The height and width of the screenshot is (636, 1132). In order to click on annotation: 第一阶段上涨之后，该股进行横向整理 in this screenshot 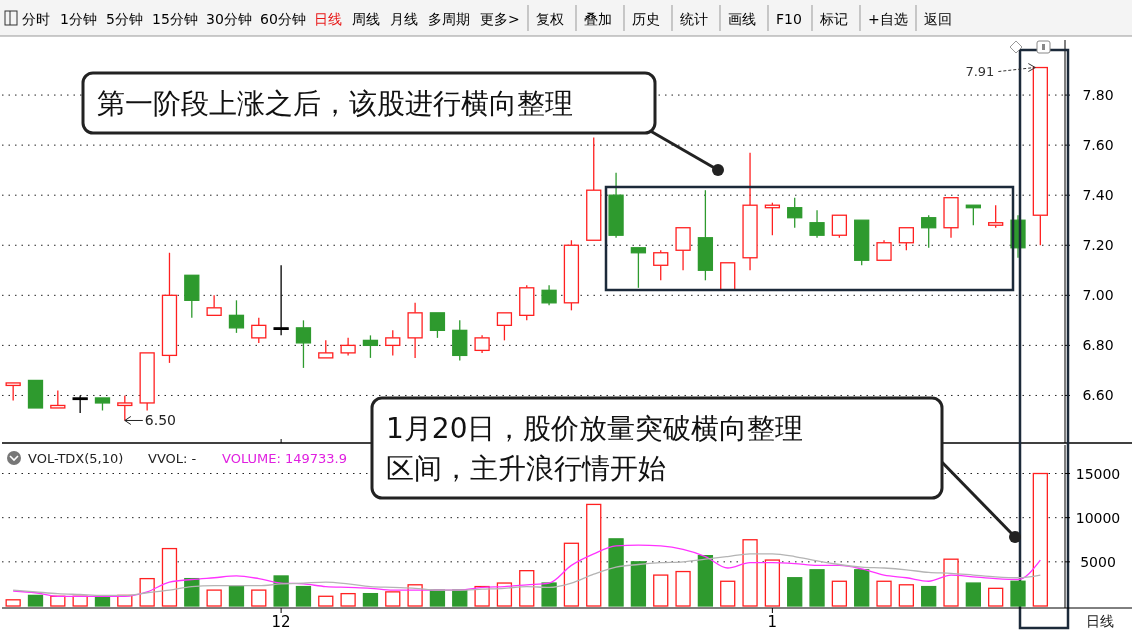, I will do `click(335, 103)`.